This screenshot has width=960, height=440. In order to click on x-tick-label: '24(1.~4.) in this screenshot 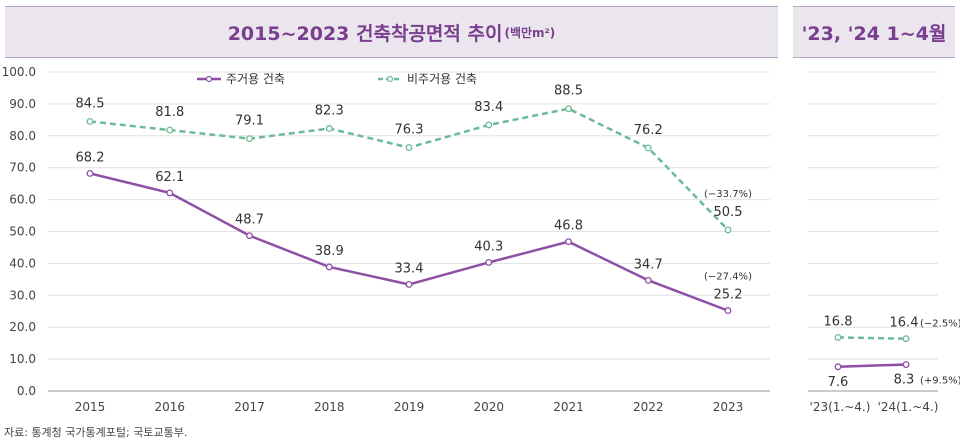, I will do `click(908, 407)`.